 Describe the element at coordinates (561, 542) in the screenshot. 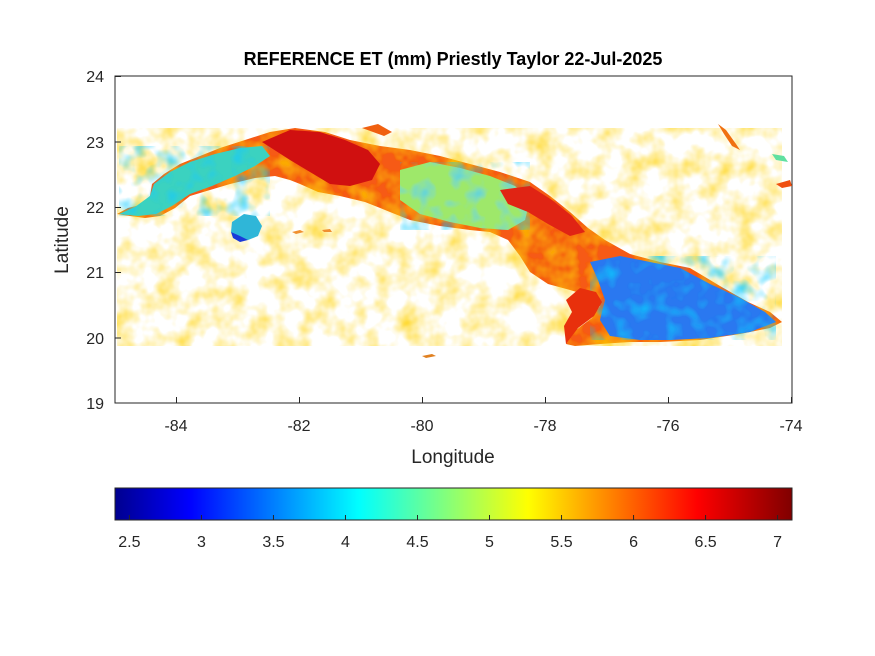

I see `colorbar-tick-label: 5.5` at that location.